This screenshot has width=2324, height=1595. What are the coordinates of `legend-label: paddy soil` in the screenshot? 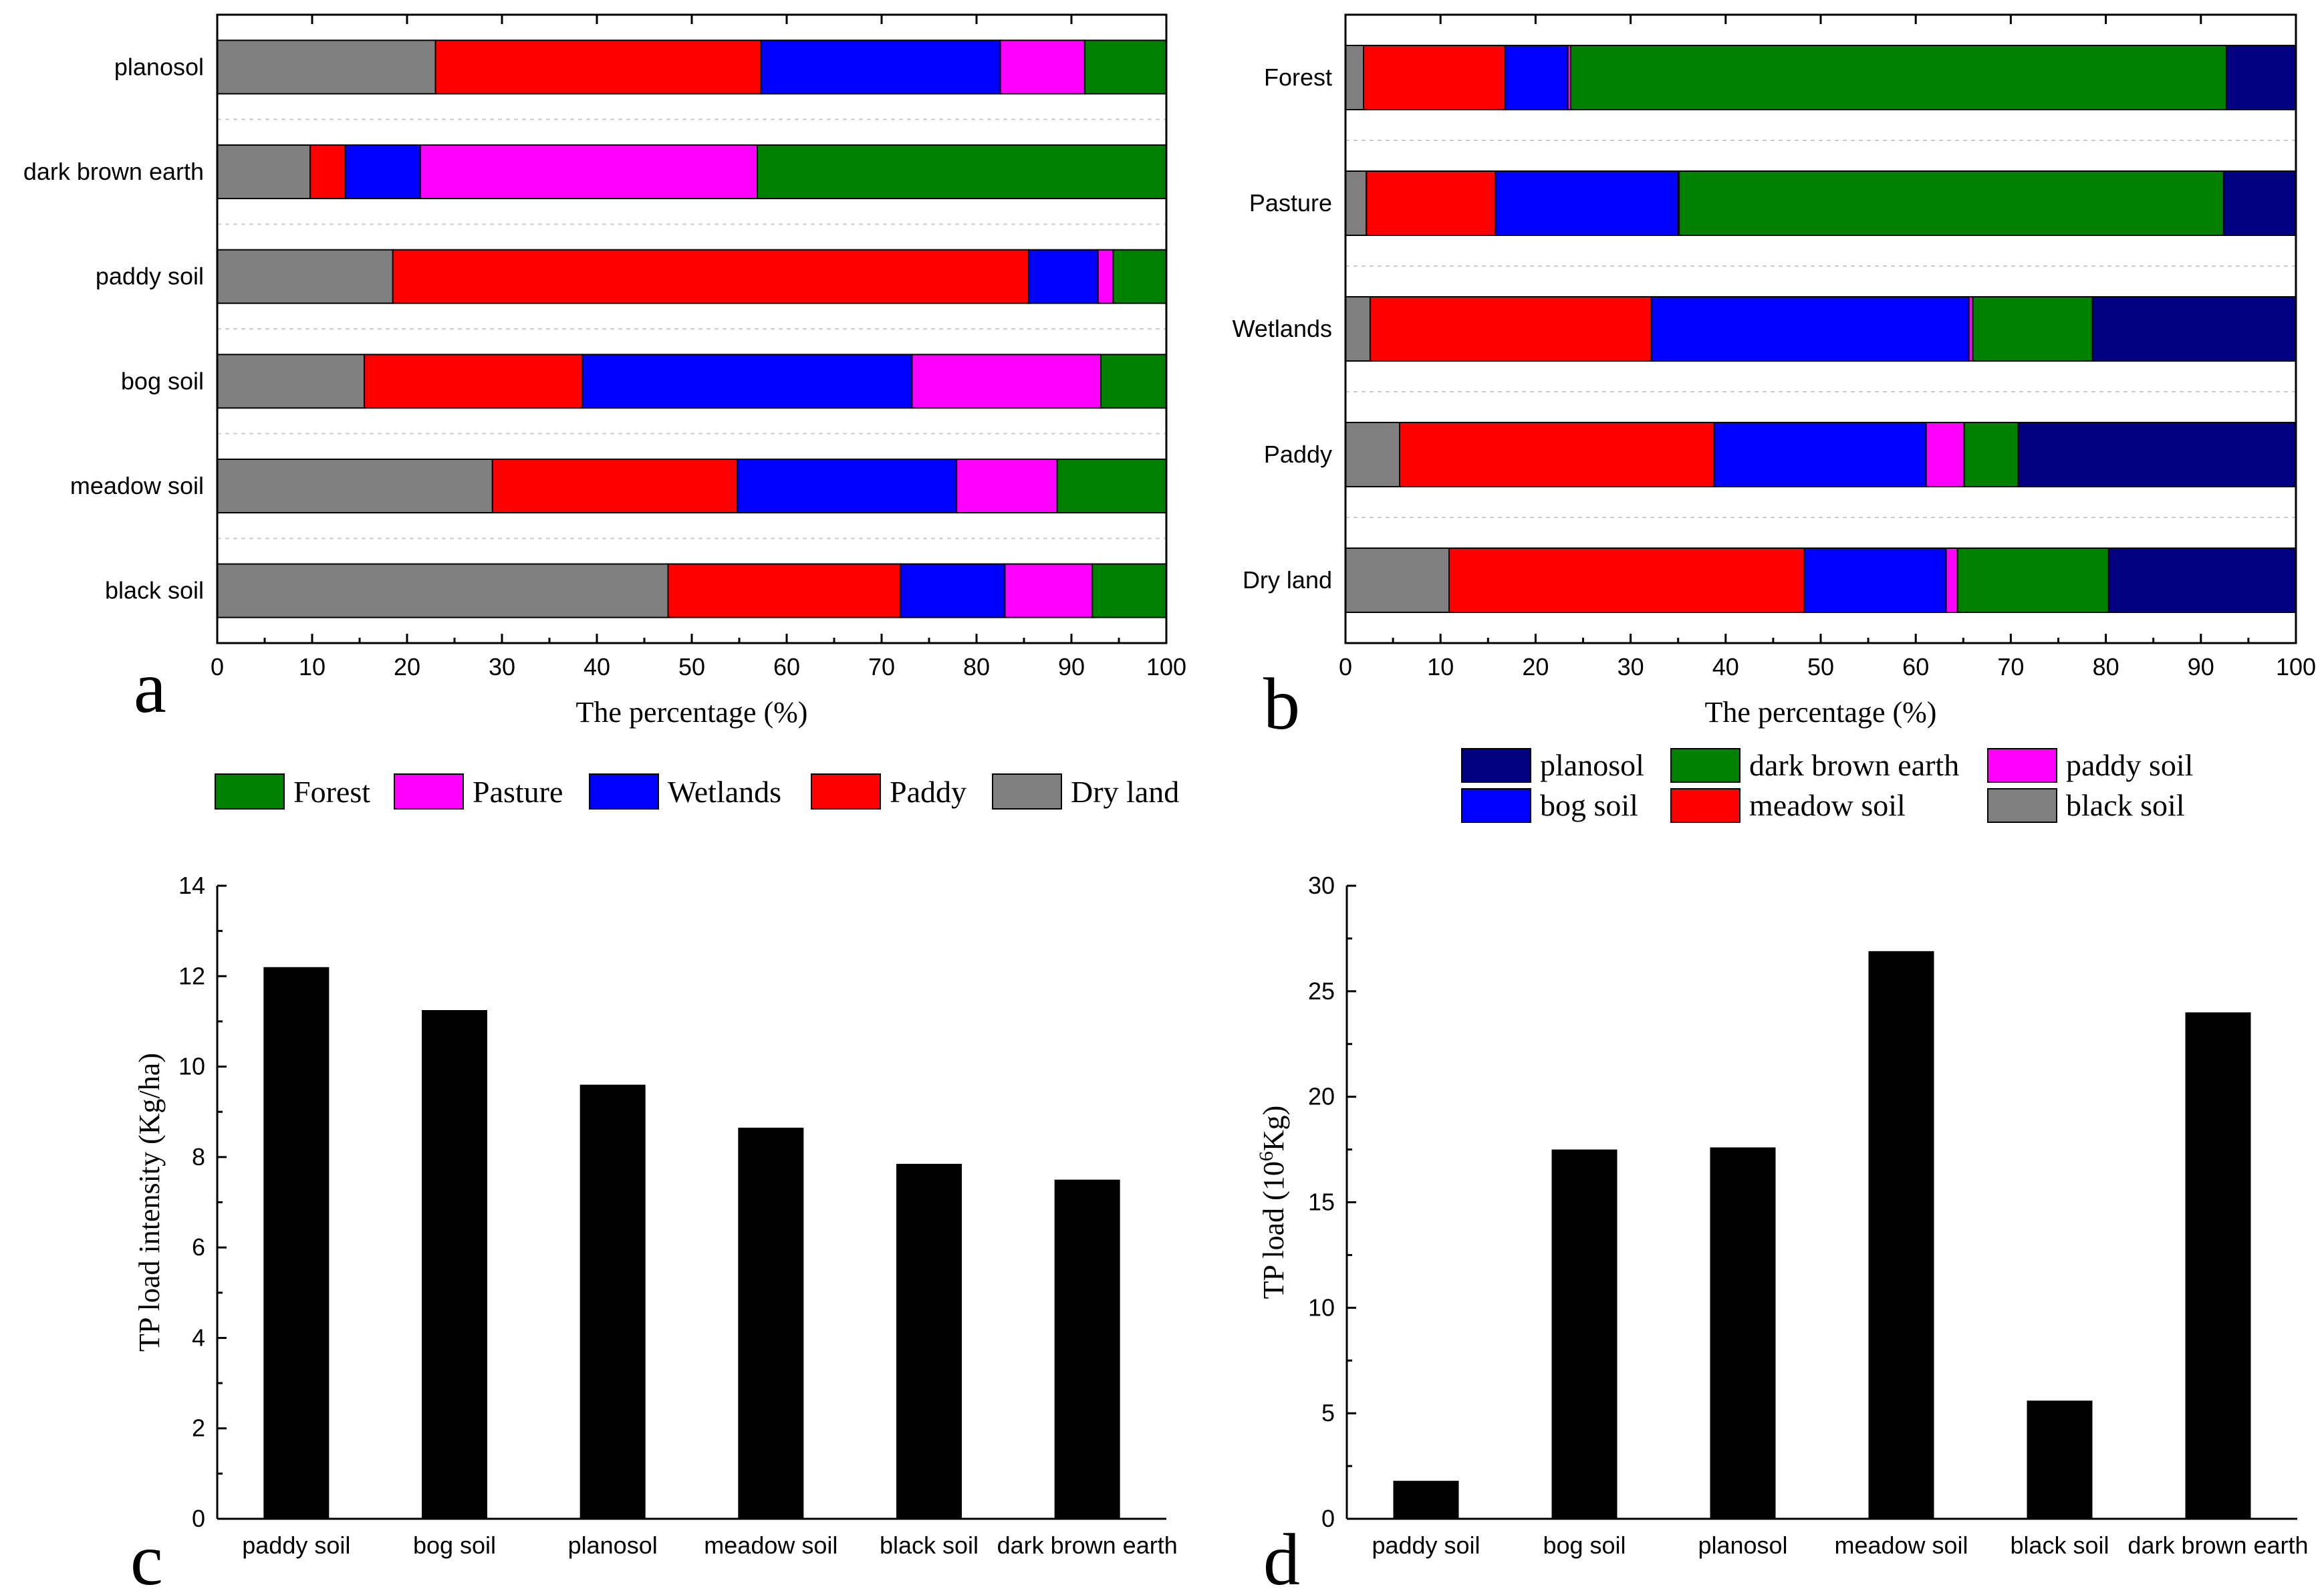 It's located at (2129, 765).